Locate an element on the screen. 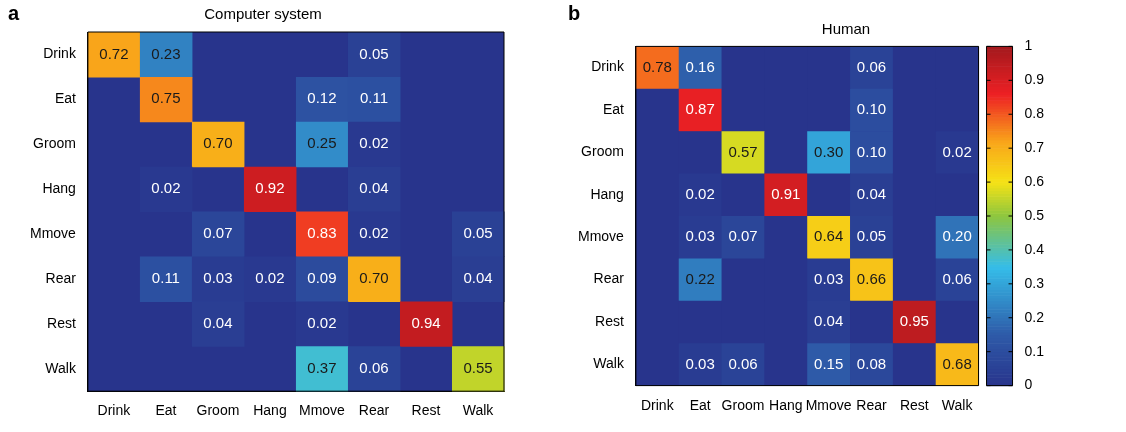 The height and width of the screenshot is (432, 1126). data-label: 0.94 is located at coordinates (426, 322).